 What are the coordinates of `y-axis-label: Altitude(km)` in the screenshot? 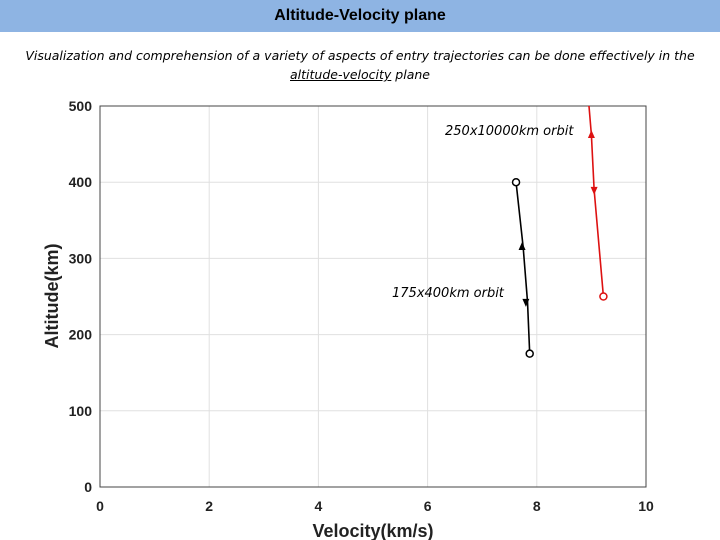 It's located at (52, 296).